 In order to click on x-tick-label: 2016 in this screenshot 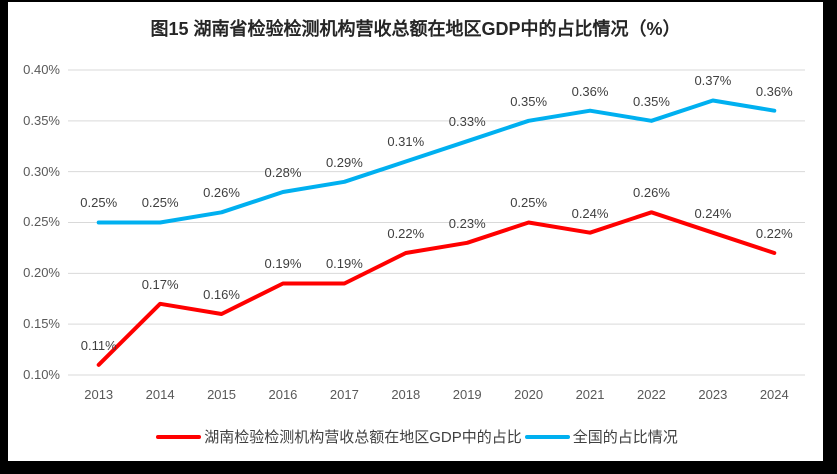, I will do `click(283, 394)`.